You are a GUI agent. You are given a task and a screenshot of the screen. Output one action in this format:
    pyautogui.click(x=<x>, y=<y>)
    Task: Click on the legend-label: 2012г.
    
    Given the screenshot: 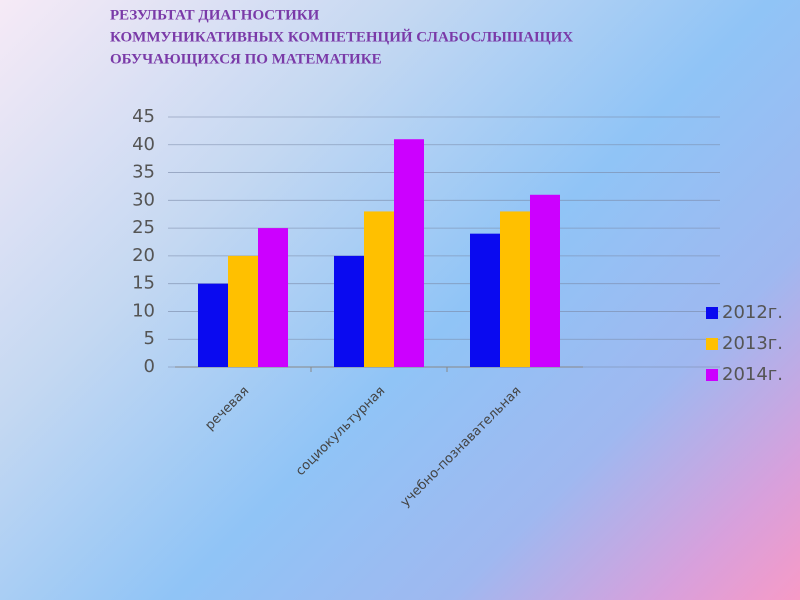 What is the action you would take?
    pyautogui.click(x=752, y=312)
    